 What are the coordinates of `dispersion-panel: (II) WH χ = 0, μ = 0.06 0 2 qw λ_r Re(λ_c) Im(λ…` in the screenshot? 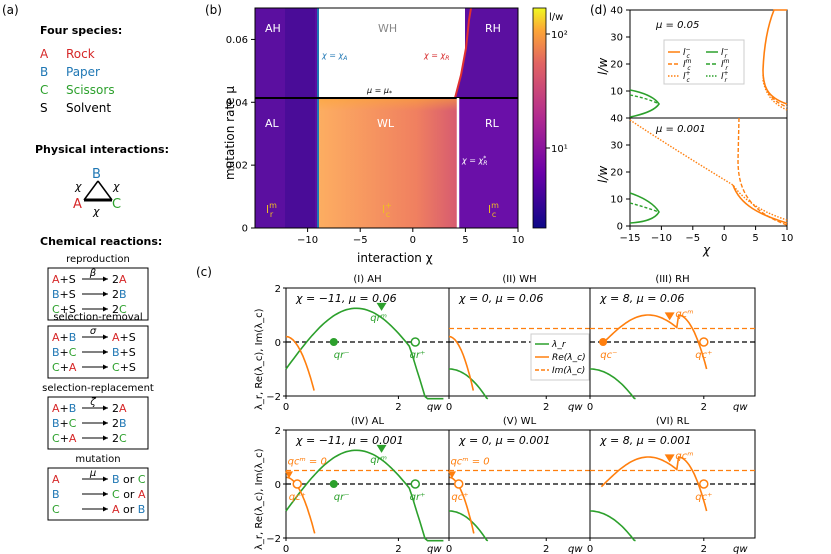 It's located at (518, 343).